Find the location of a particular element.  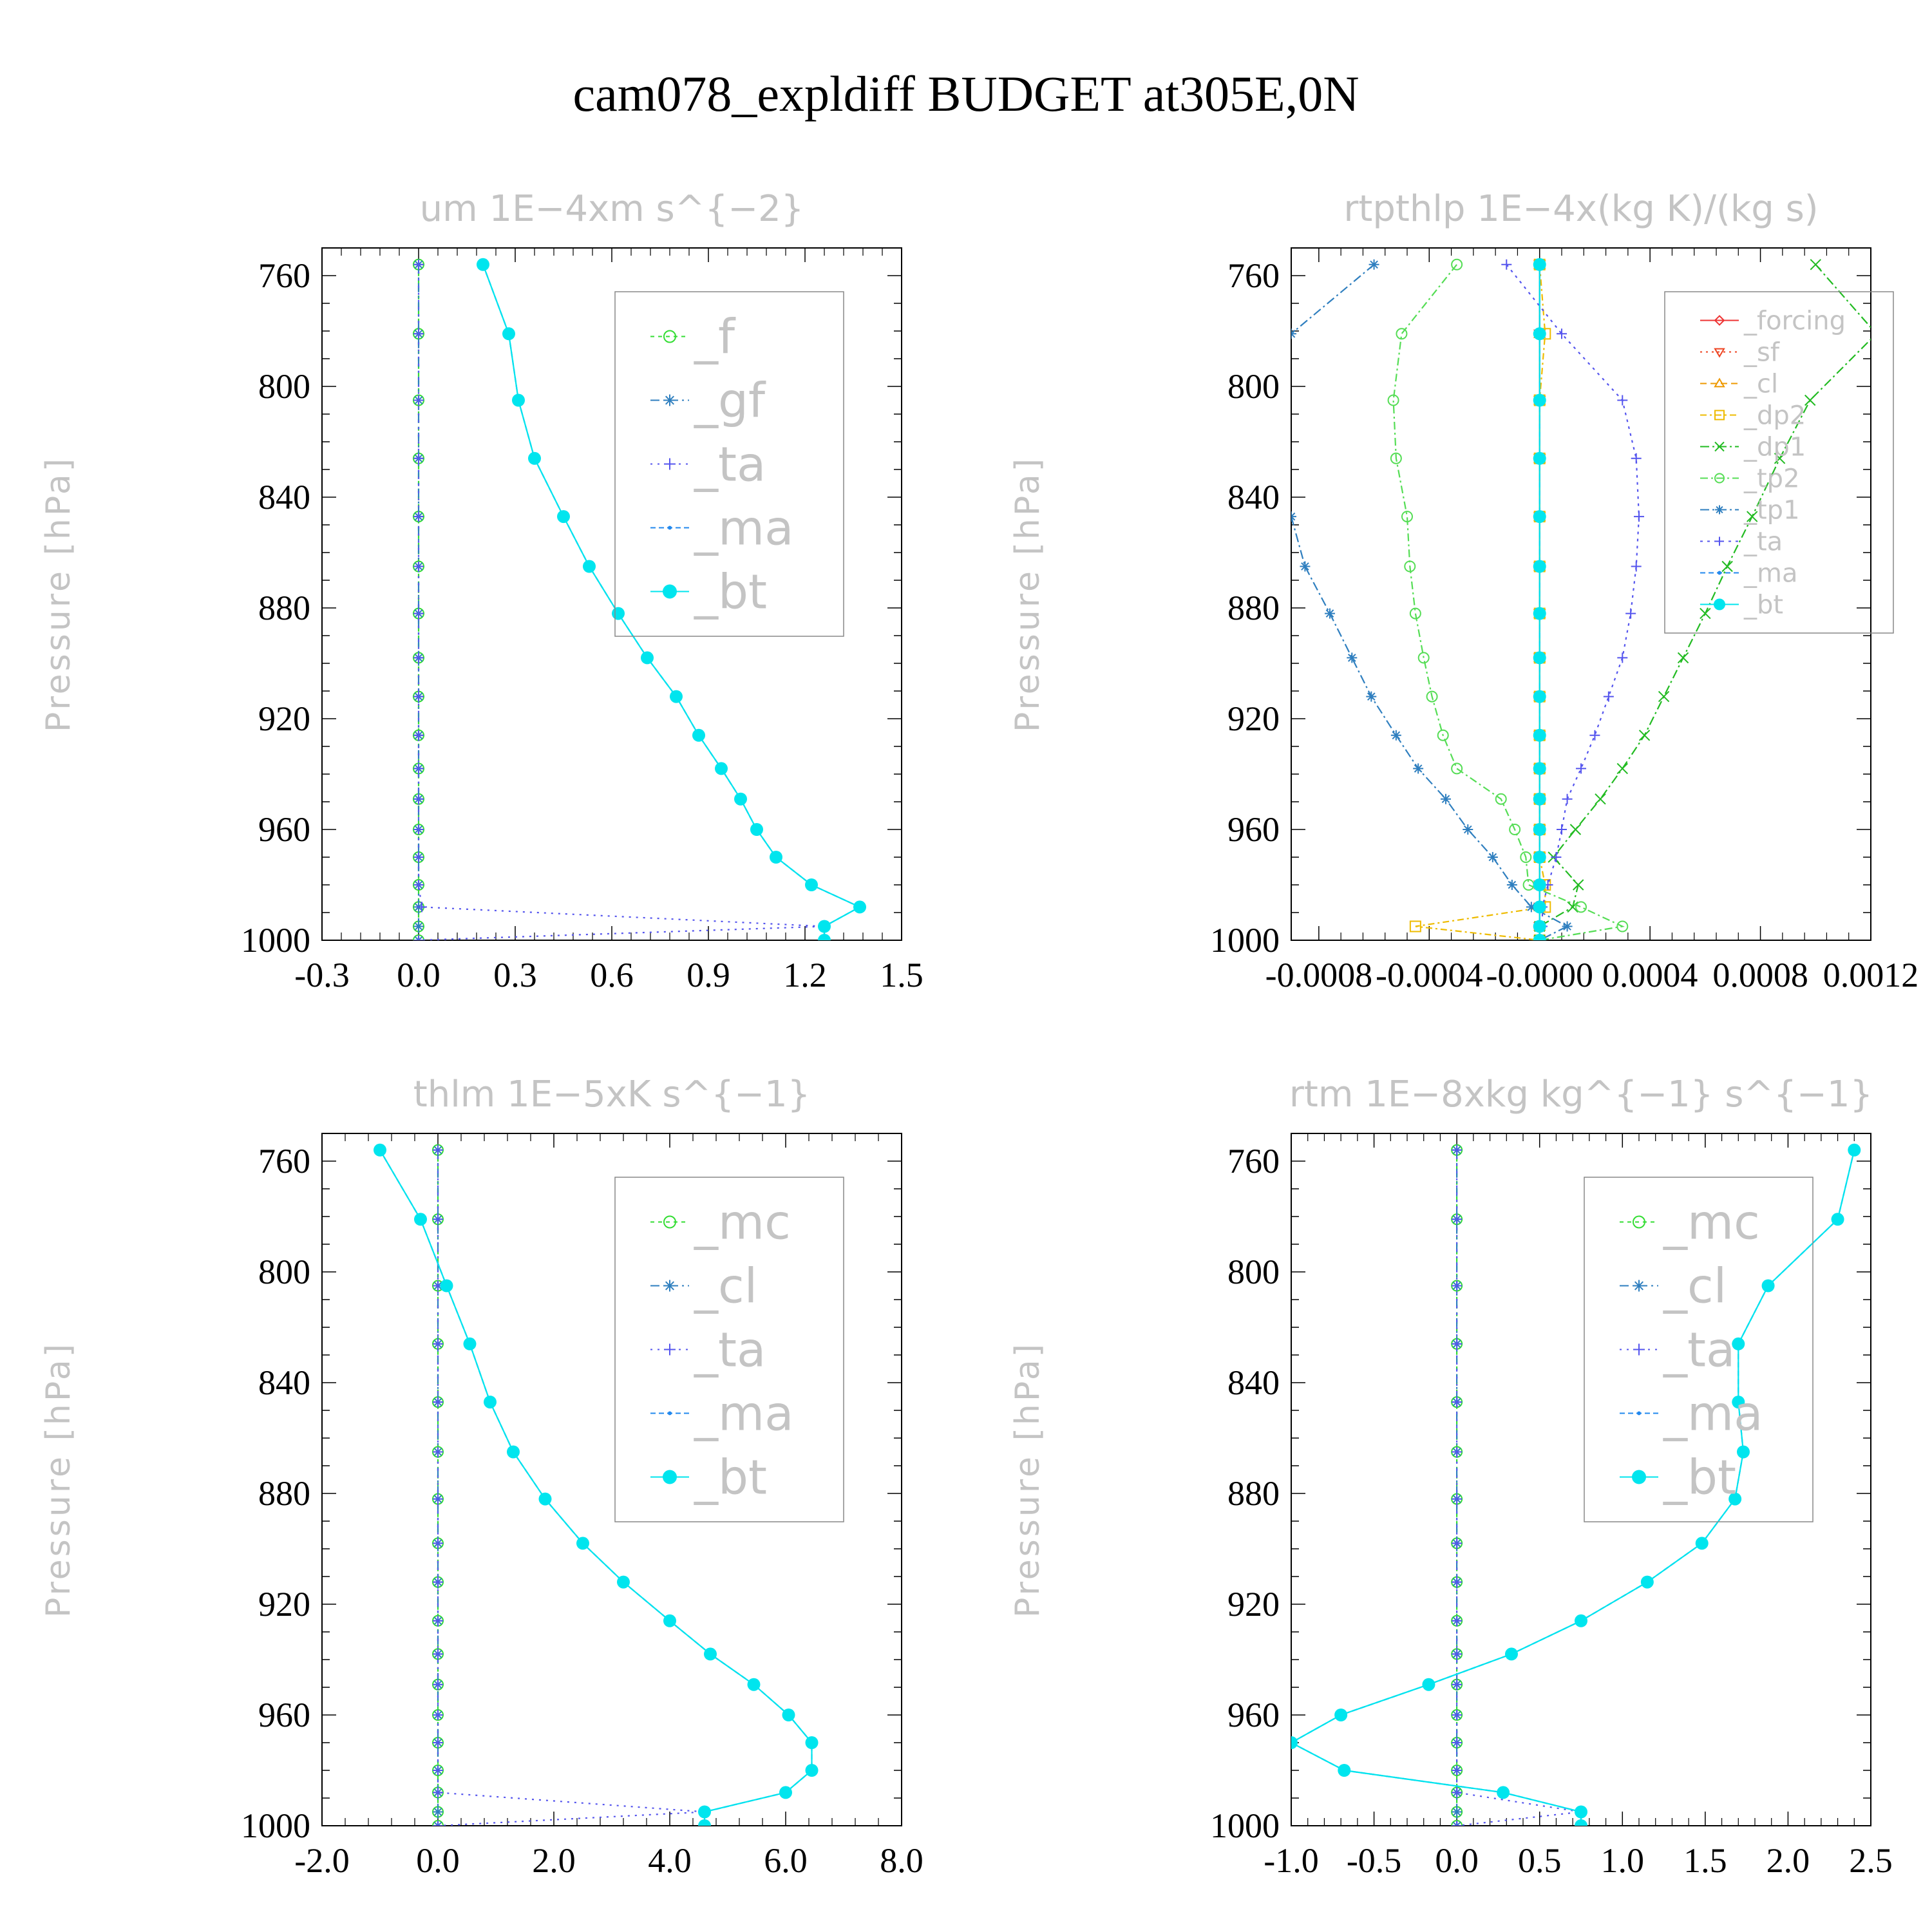

plot-frame is located at coordinates (611, 594).